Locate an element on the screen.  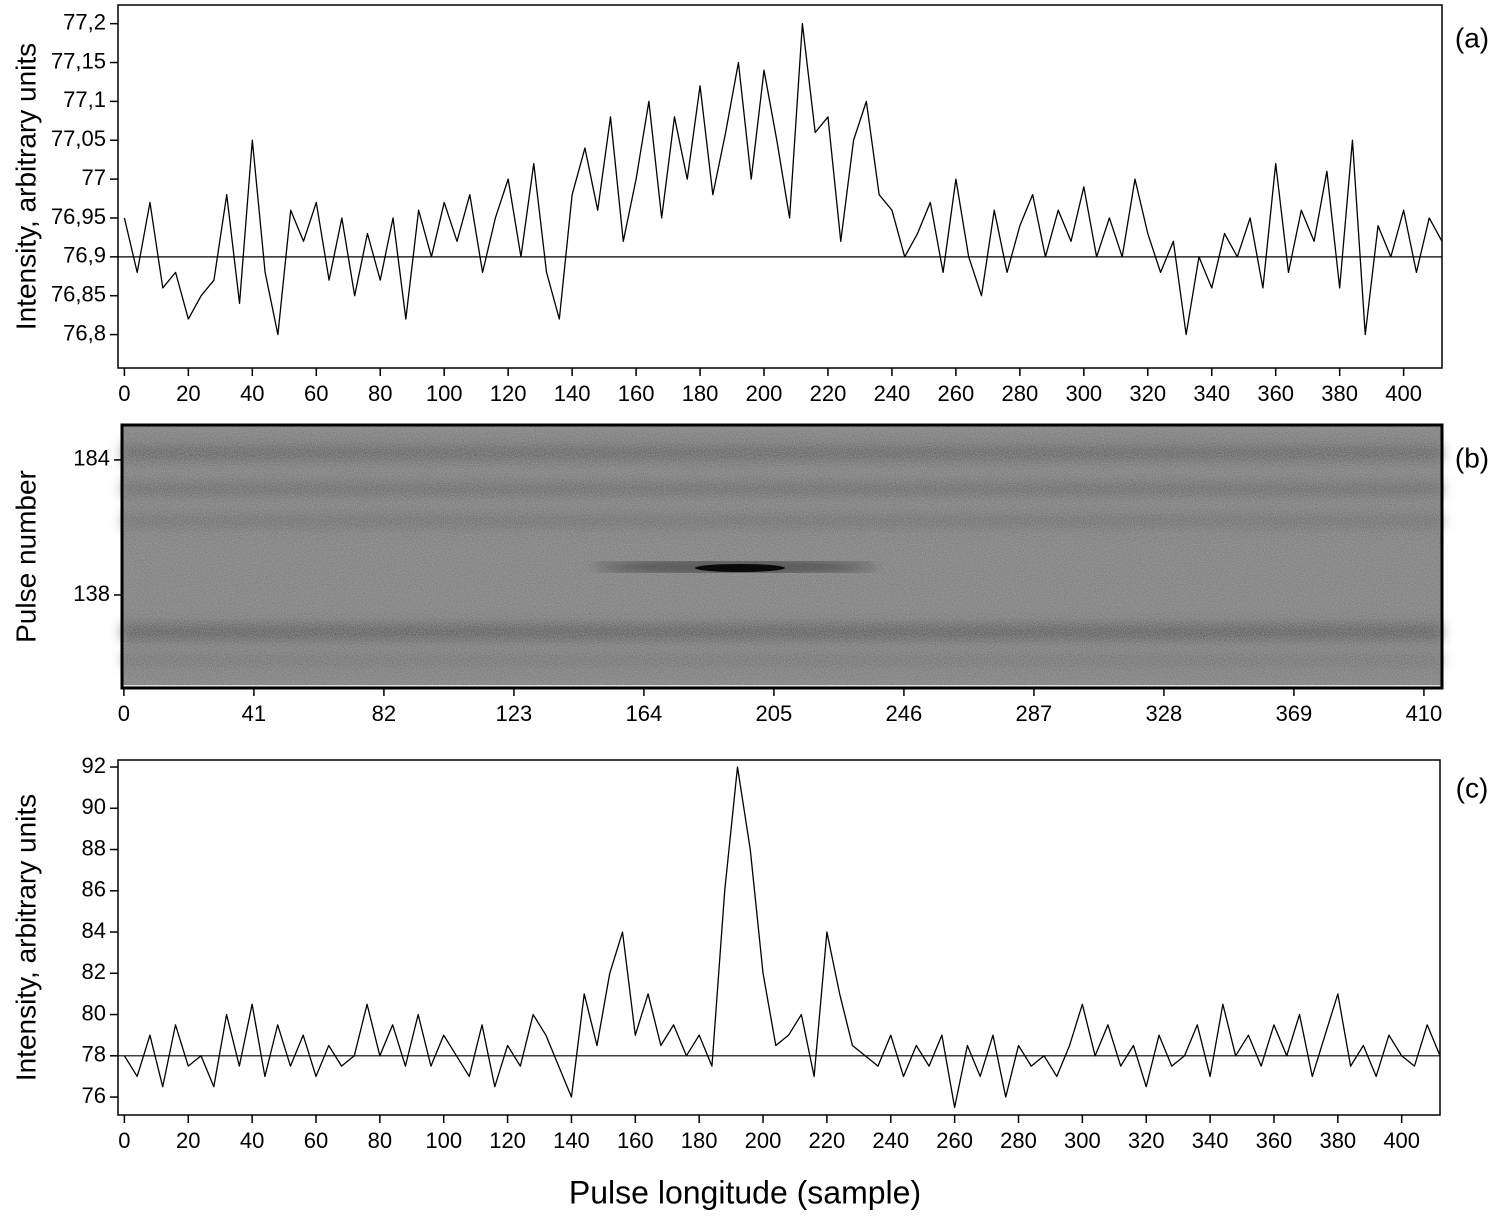
image-feature-core is located at coordinates (740, 568).